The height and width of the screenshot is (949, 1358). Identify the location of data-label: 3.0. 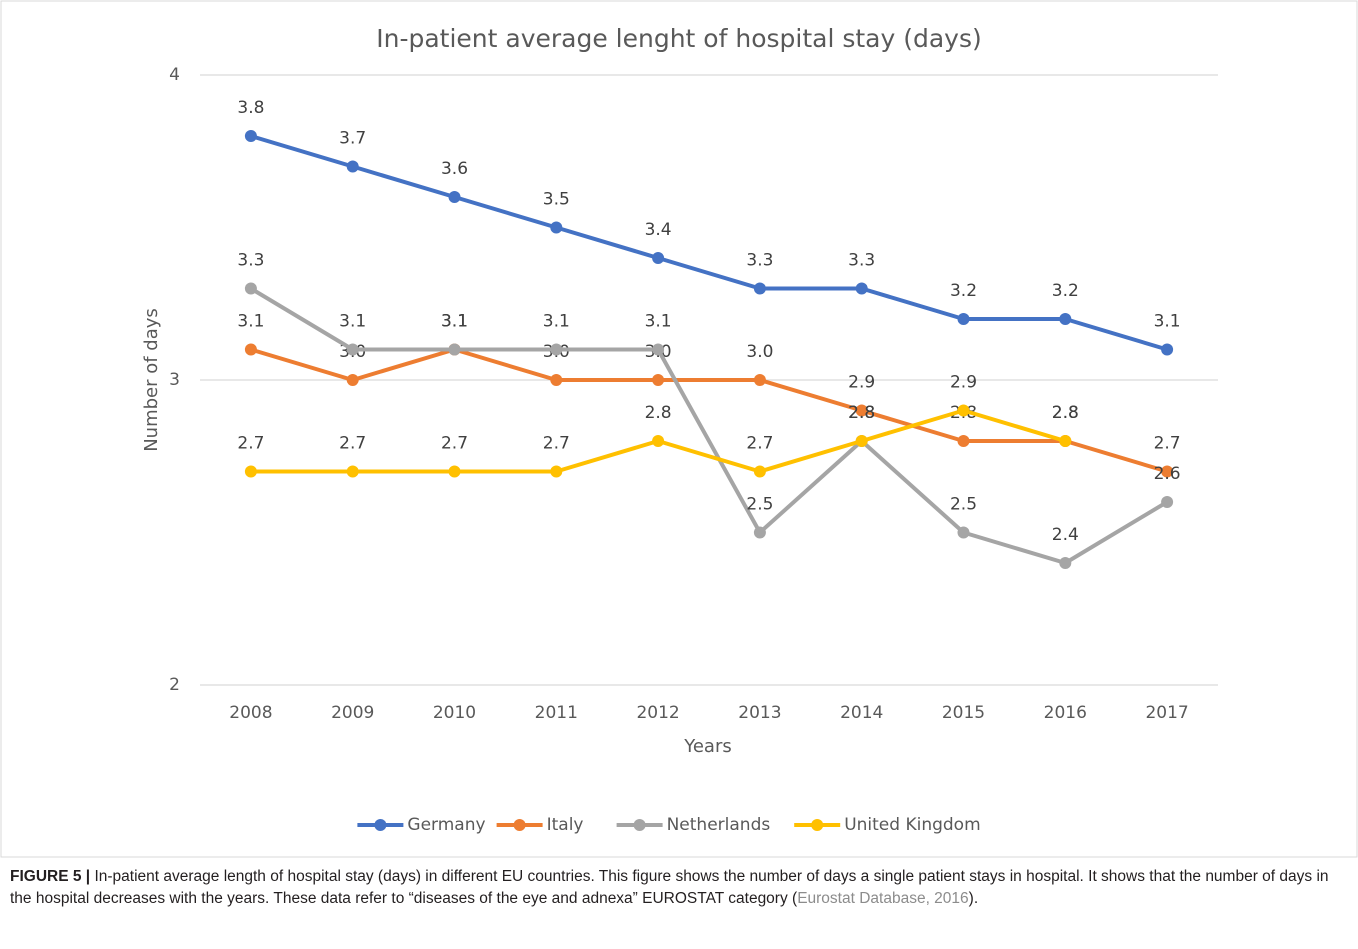
(759, 352).